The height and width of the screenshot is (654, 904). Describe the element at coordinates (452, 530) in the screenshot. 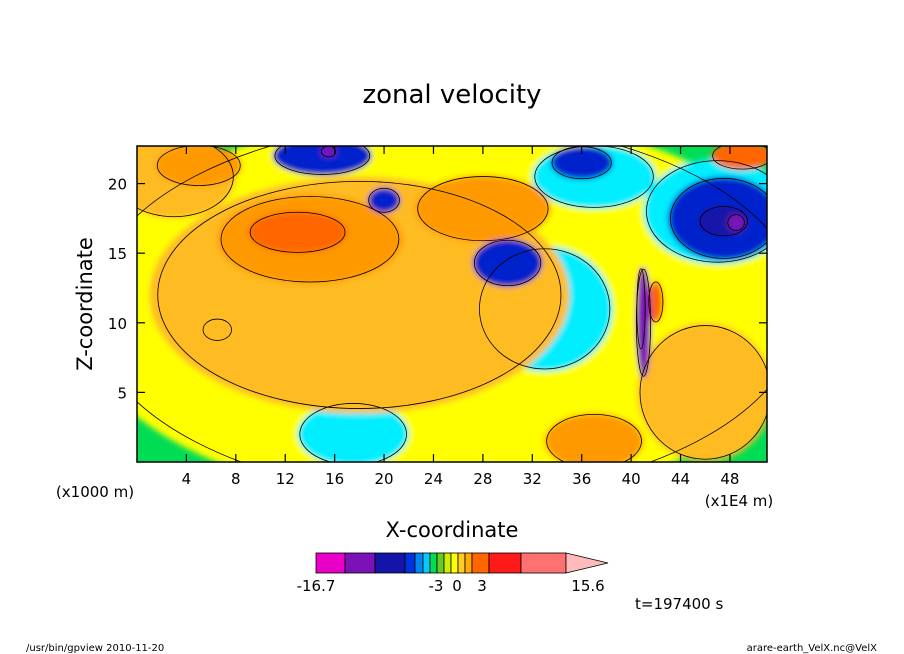

I see `x-axis-label: X-coordinate` at that location.